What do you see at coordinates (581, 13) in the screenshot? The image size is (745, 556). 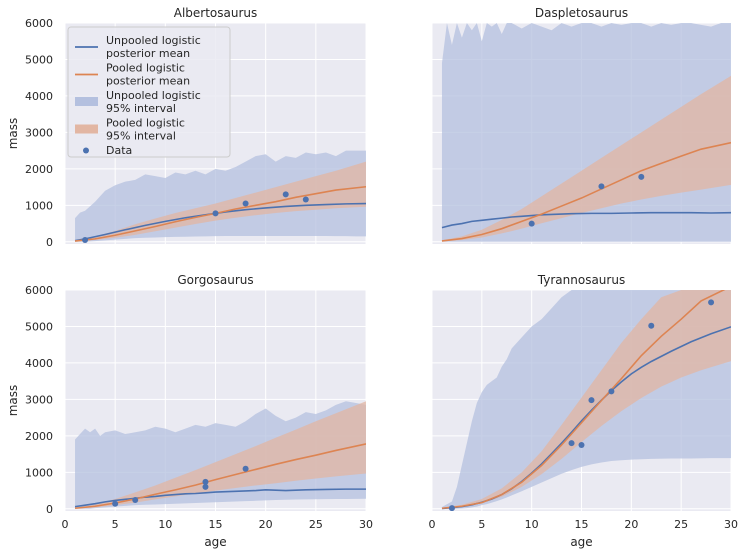 I see `panel-title: Daspletosaurus` at bounding box center [581, 13].